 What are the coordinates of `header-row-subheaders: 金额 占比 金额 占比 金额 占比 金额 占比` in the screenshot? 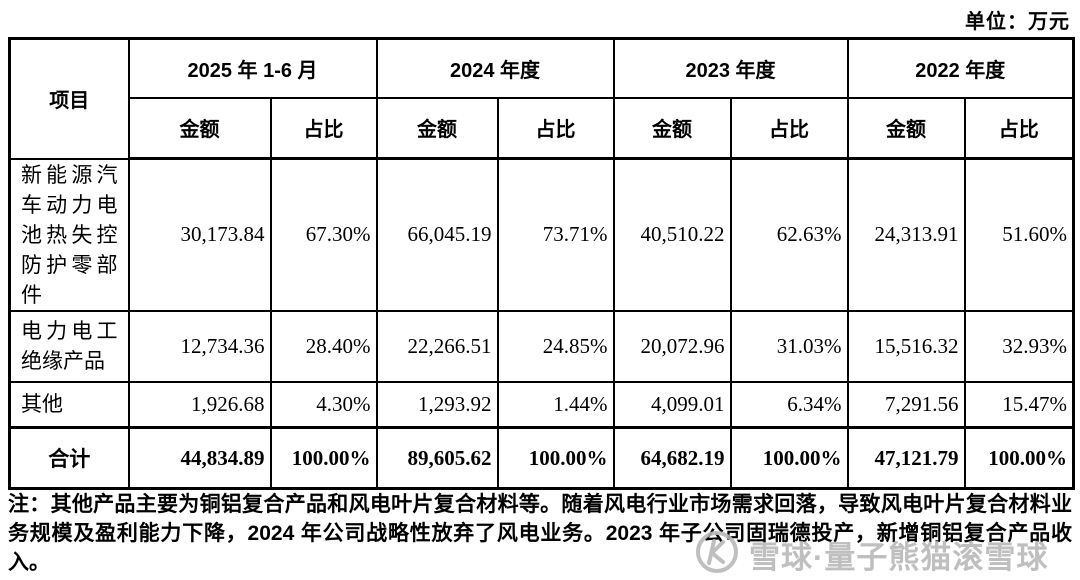 It's located at (542, 128).